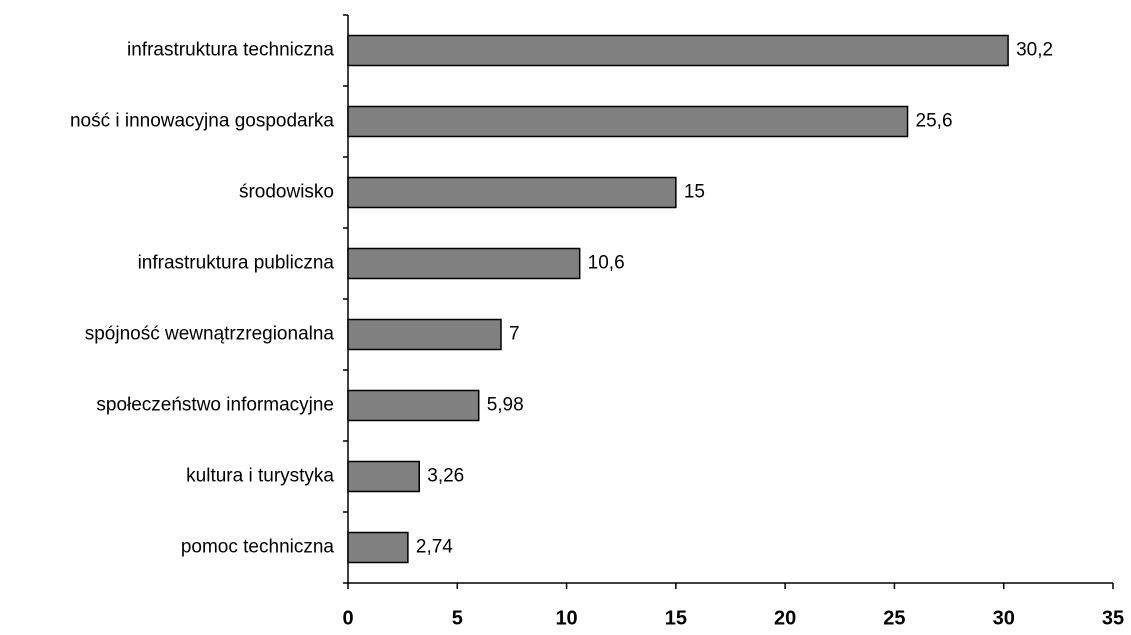 The image size is (1131, 635). Describe the element at coordinates (434, 547) in the screenshot. I see `value-label: 2,74` at that location.